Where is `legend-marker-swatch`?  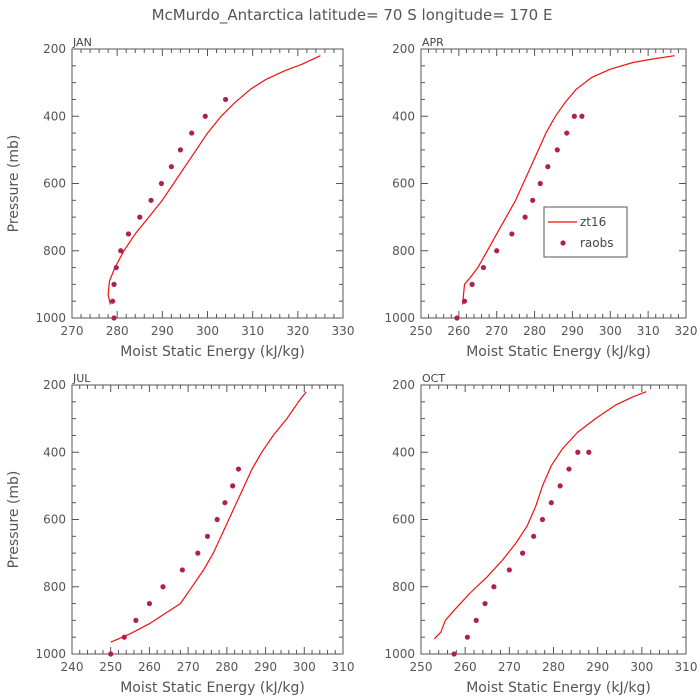 legend-marker-swatch is located at coordinates (563, 243).